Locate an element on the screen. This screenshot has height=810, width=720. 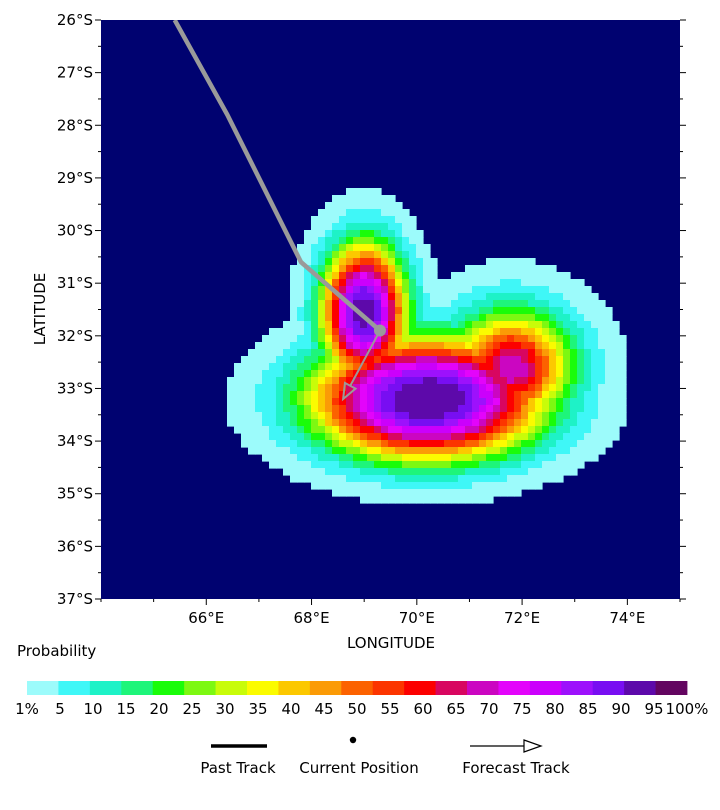
colorbar-label: 60 is located at coordinates (422, 709).